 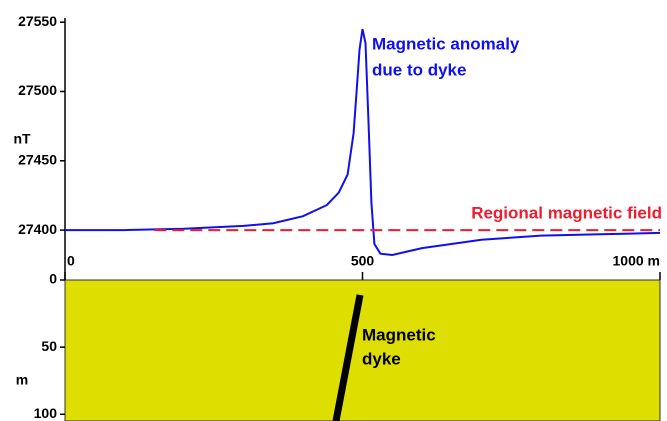 I want to click on y-tick-label: 27500, so click(x=37, y=90).